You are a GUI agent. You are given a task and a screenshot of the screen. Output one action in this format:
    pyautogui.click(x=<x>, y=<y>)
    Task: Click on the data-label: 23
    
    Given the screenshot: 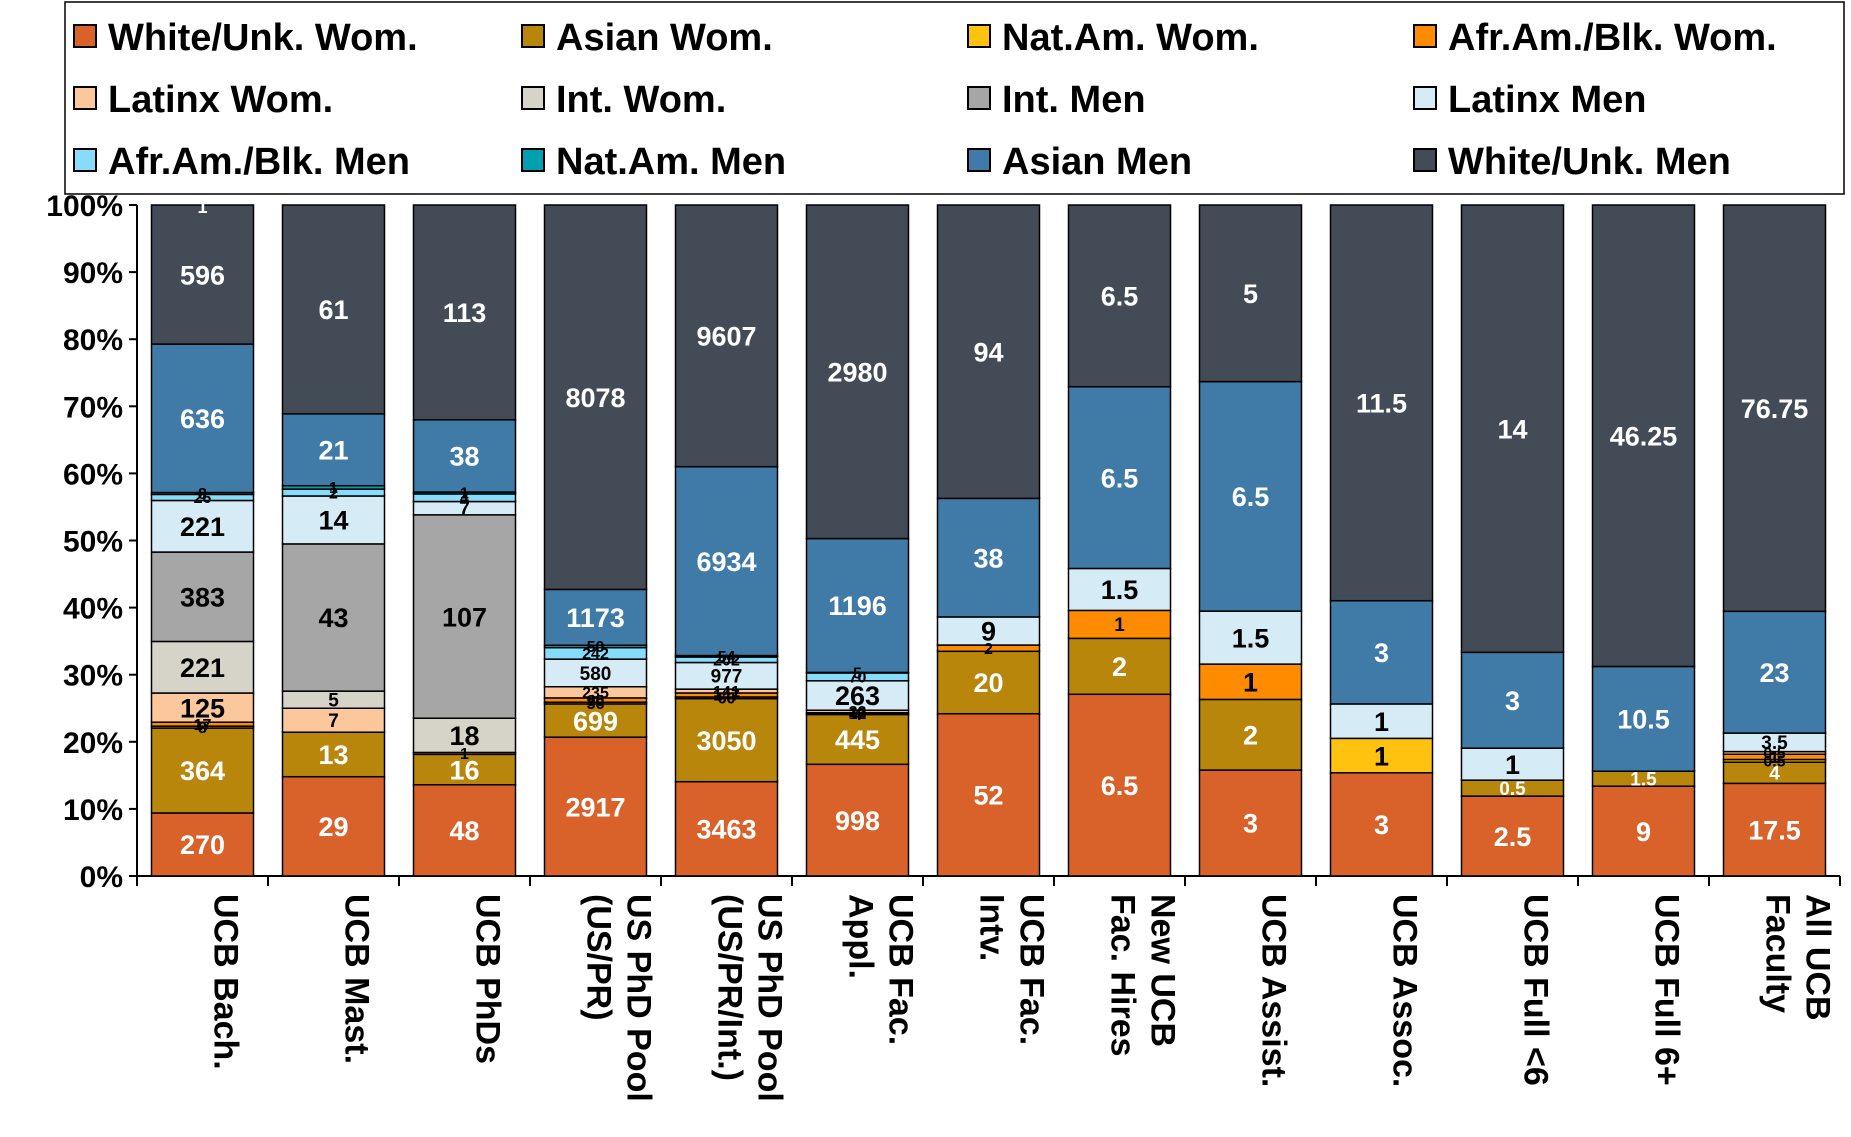 What is the action you would take?
    pyautogui.click(x=1774, y=673)
    